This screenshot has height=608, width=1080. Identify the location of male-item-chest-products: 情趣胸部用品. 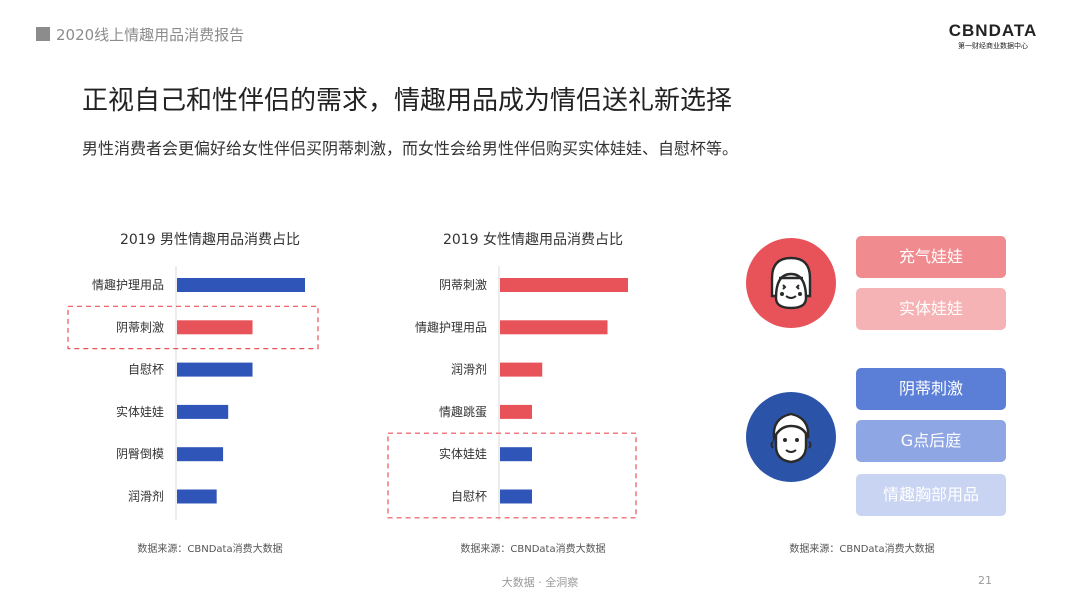
(931, 495).